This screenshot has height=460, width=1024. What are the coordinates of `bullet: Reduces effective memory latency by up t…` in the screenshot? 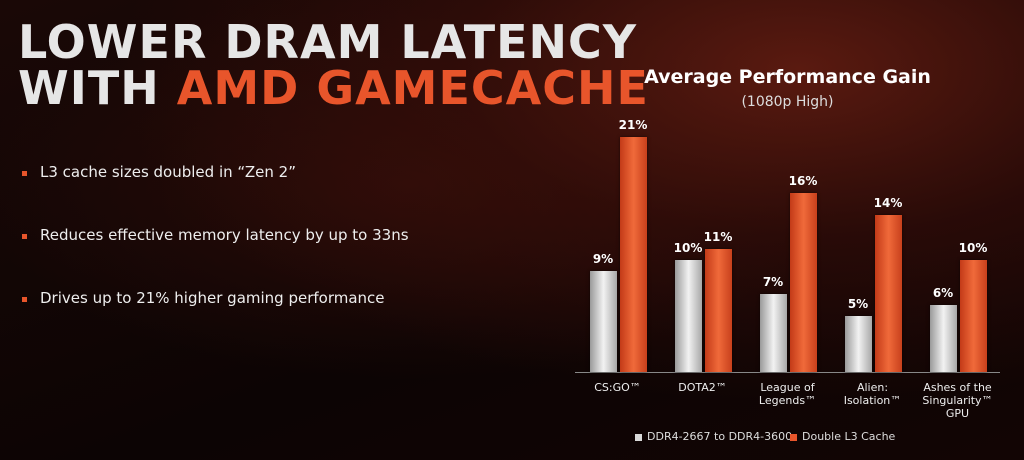 It's located at (215, 235).